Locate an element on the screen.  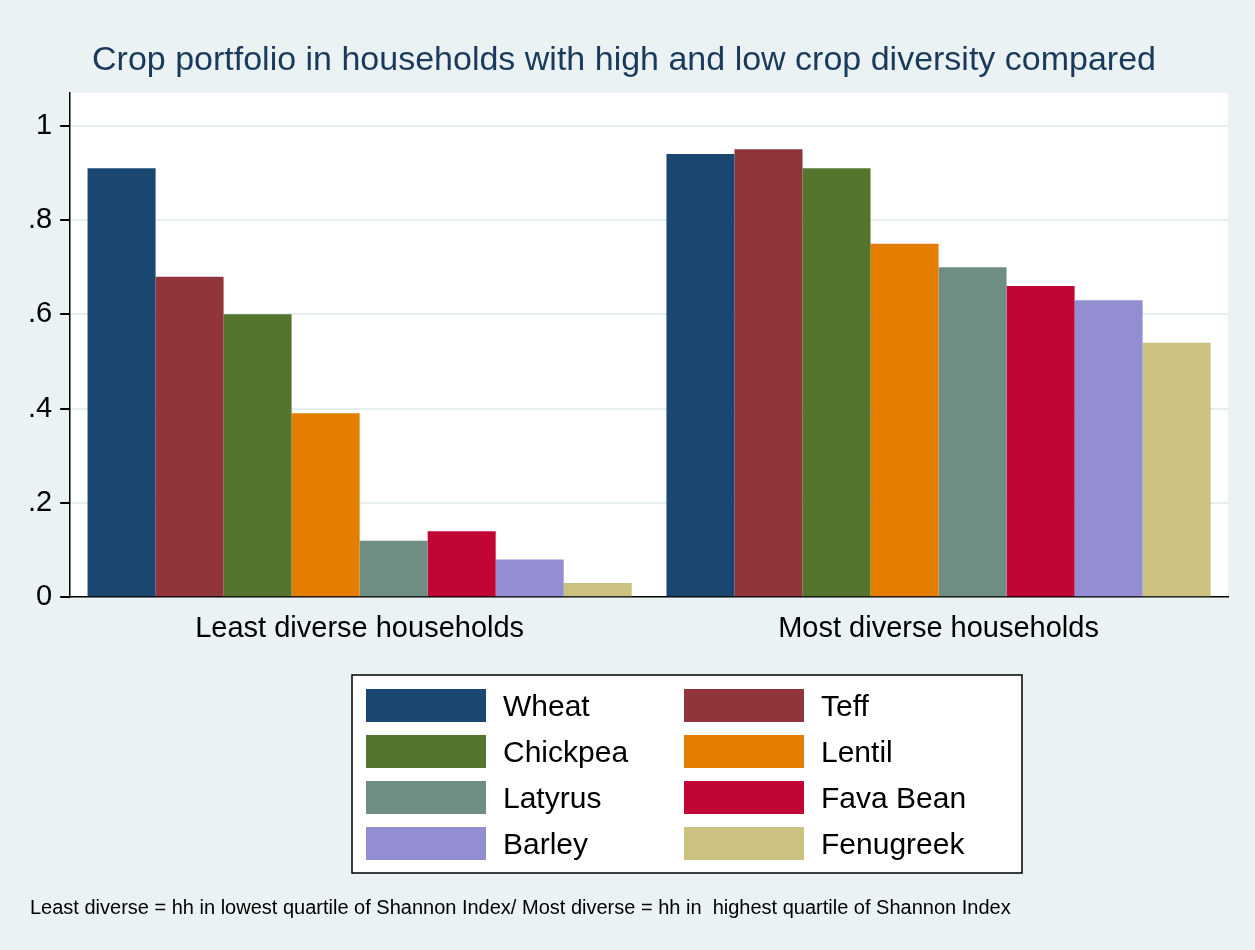
y-tick-label: .4 is located at coordinates (40, 406).